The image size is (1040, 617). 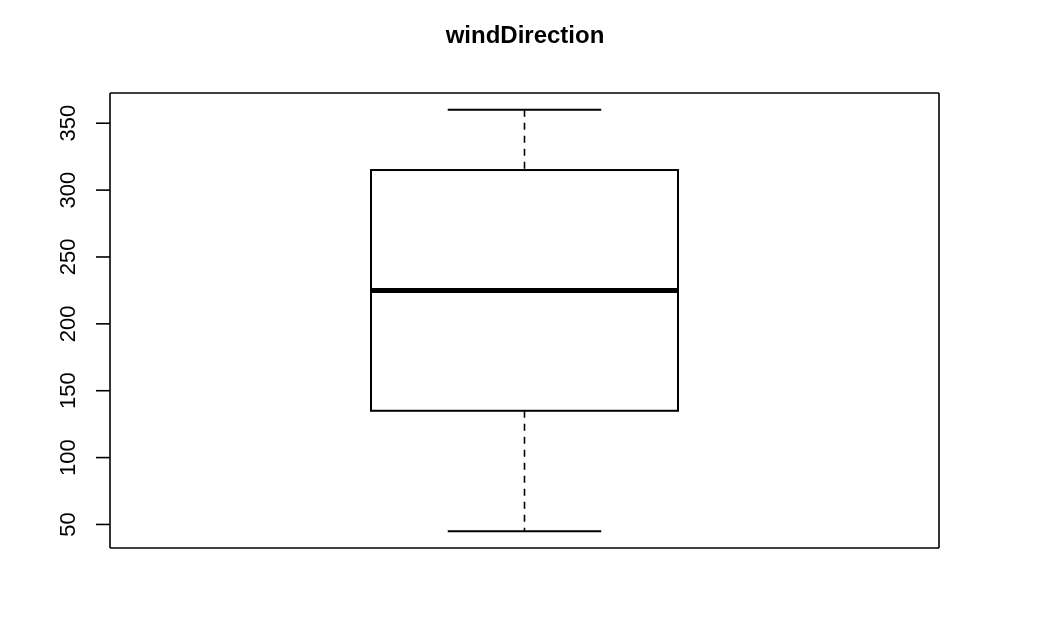 What do you see at coordinates (67, 391) in the screenshot?
I see `y-tick-label: 150` at bounding box center [67, 391].